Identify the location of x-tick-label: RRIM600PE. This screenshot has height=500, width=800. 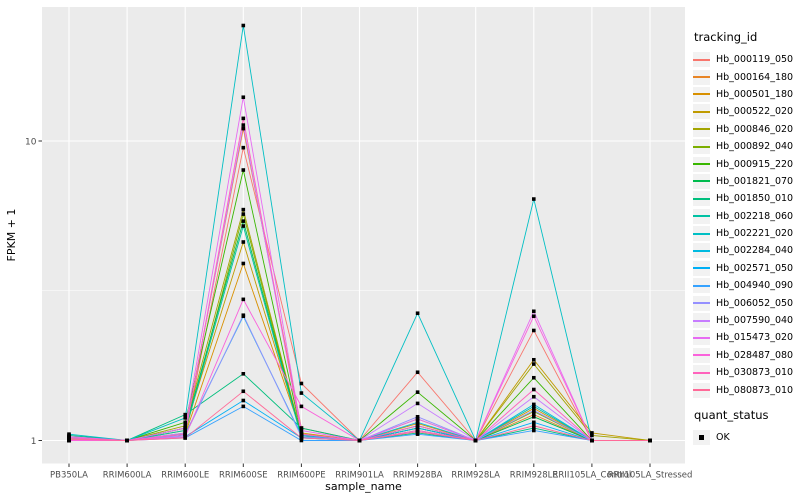
(301, 476).